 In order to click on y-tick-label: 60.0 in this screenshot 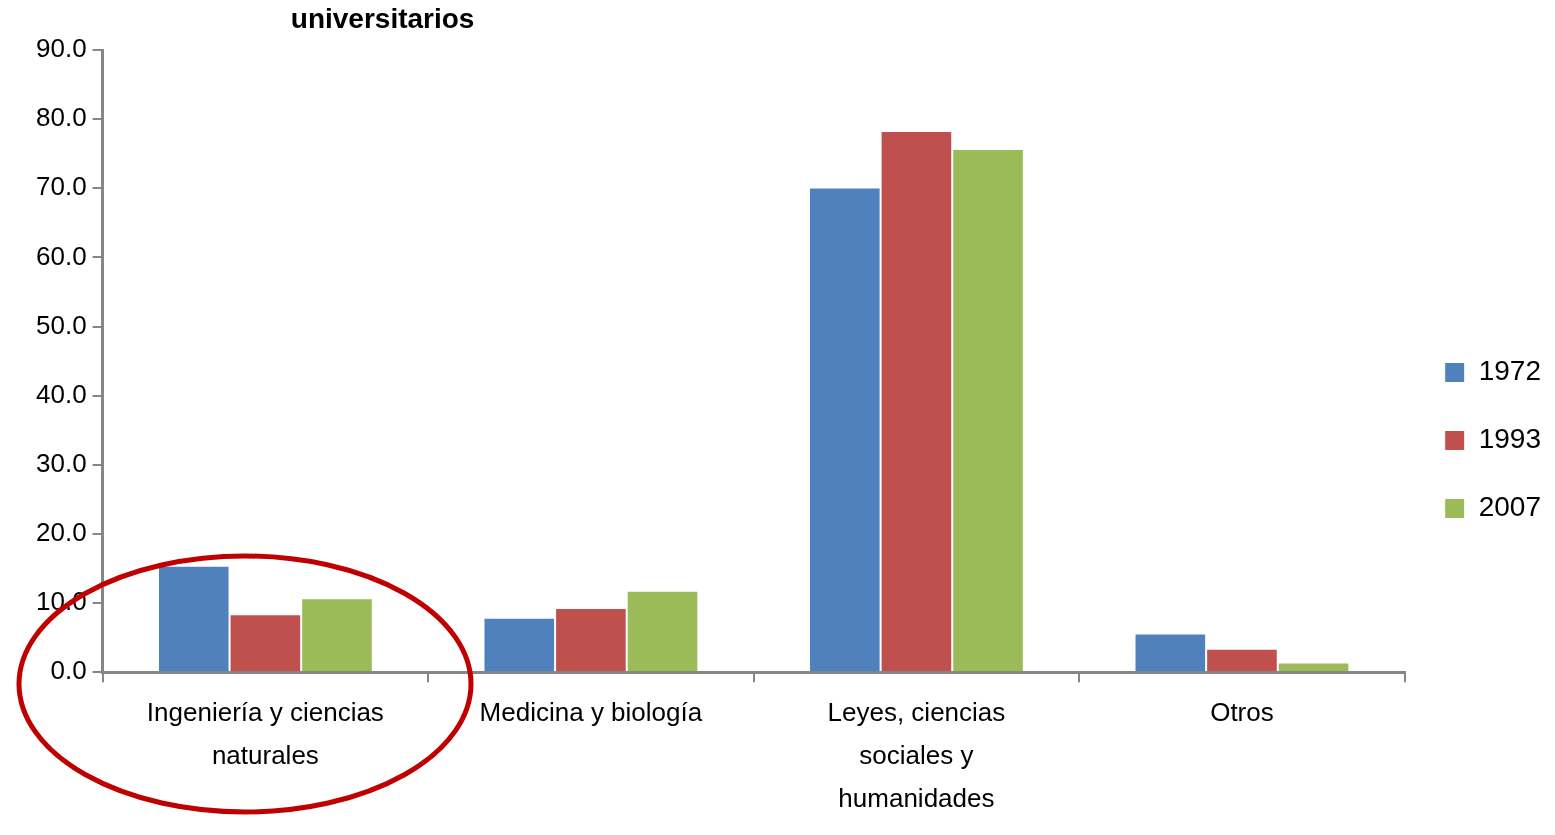, I will do `click(61, 255)`.